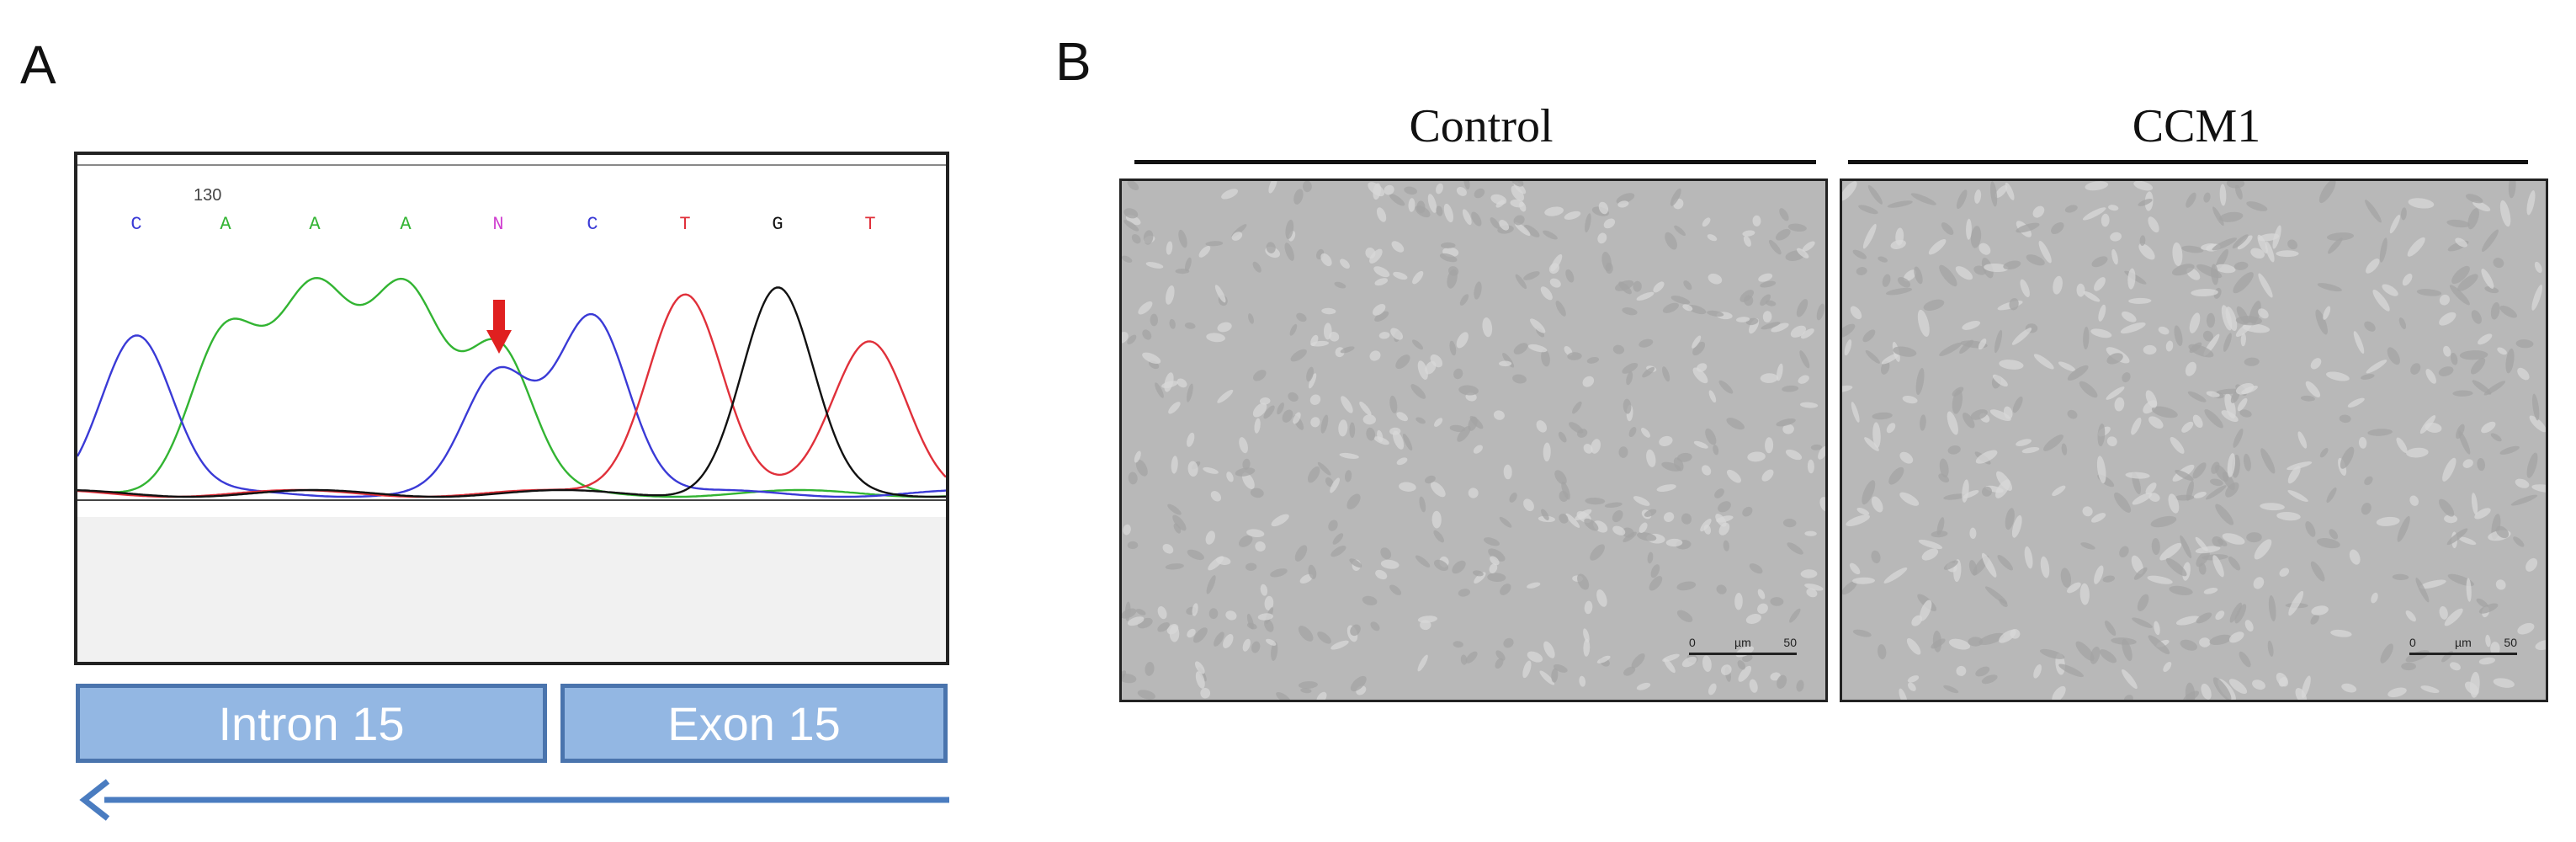 This screenshot has width=2576, height=842. I want to click on trace-layer, so click(512, 387).